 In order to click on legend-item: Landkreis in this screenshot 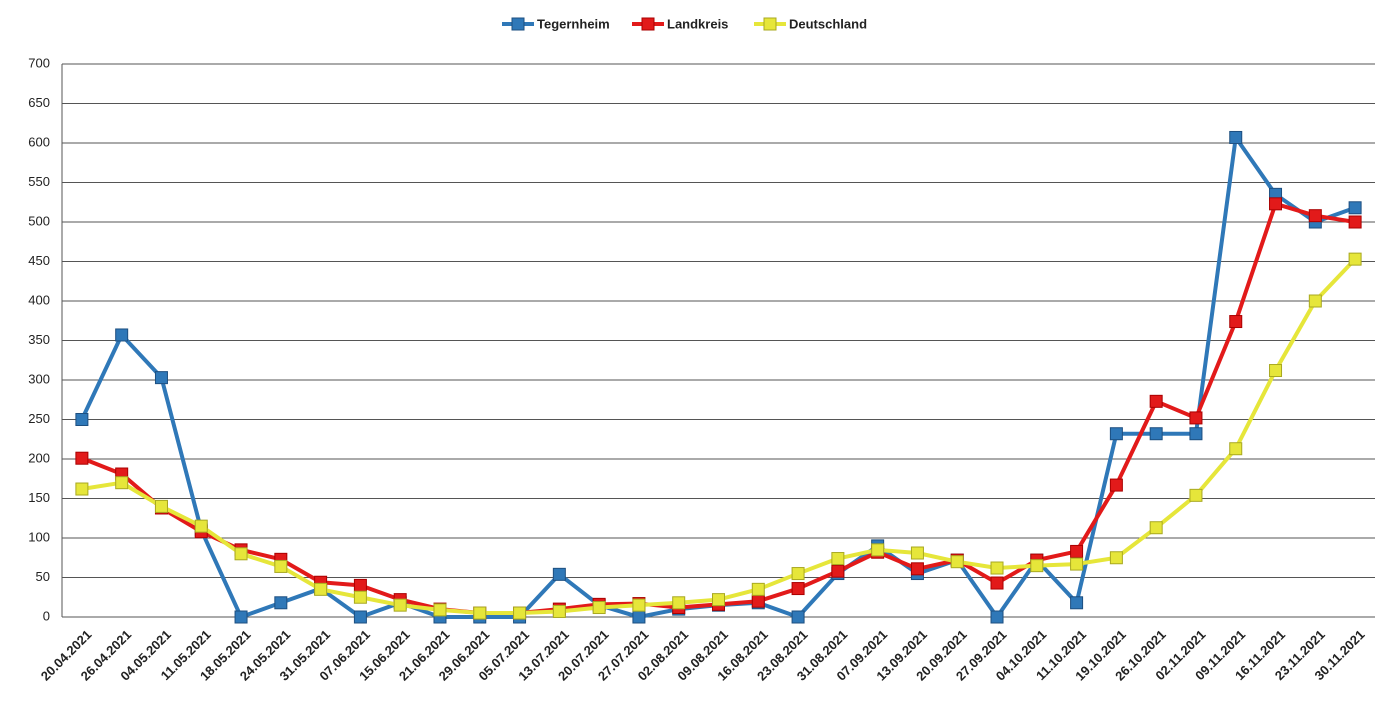, I will do `click(680, 23)`.